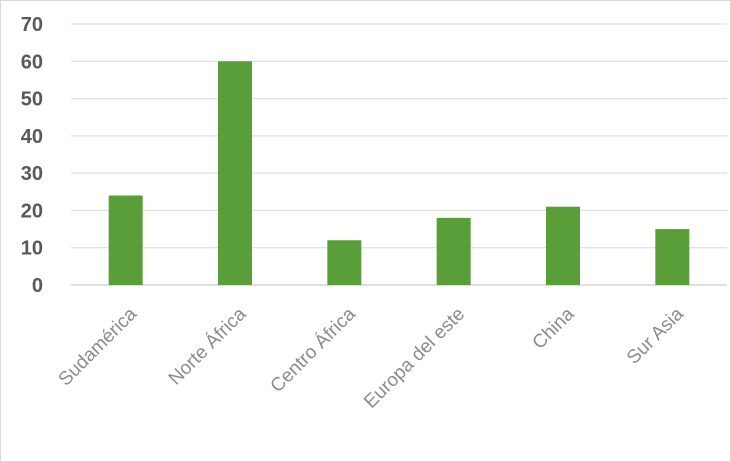 This screenshot has height=462, width=731. What do you see at coordinates (32, 62) in the screenshot?
I see `y-tick-label: 60` at bounding box center [32, 62].